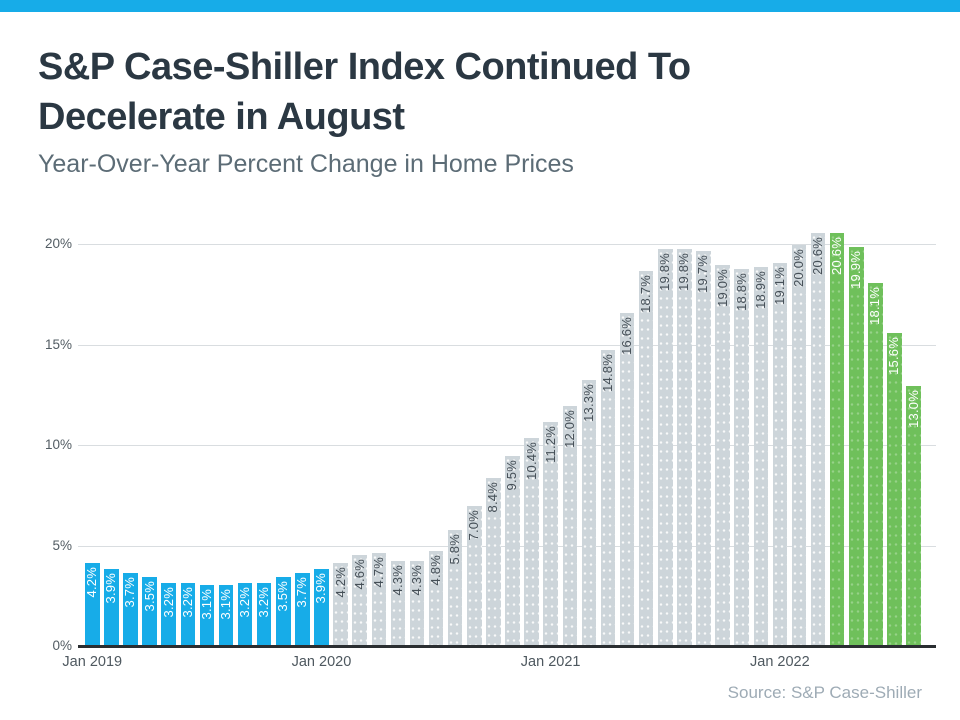 The width and height of the screenshot is (960, 720). I want to click on y-axis-tick-label: 5%, so click(62, 545).